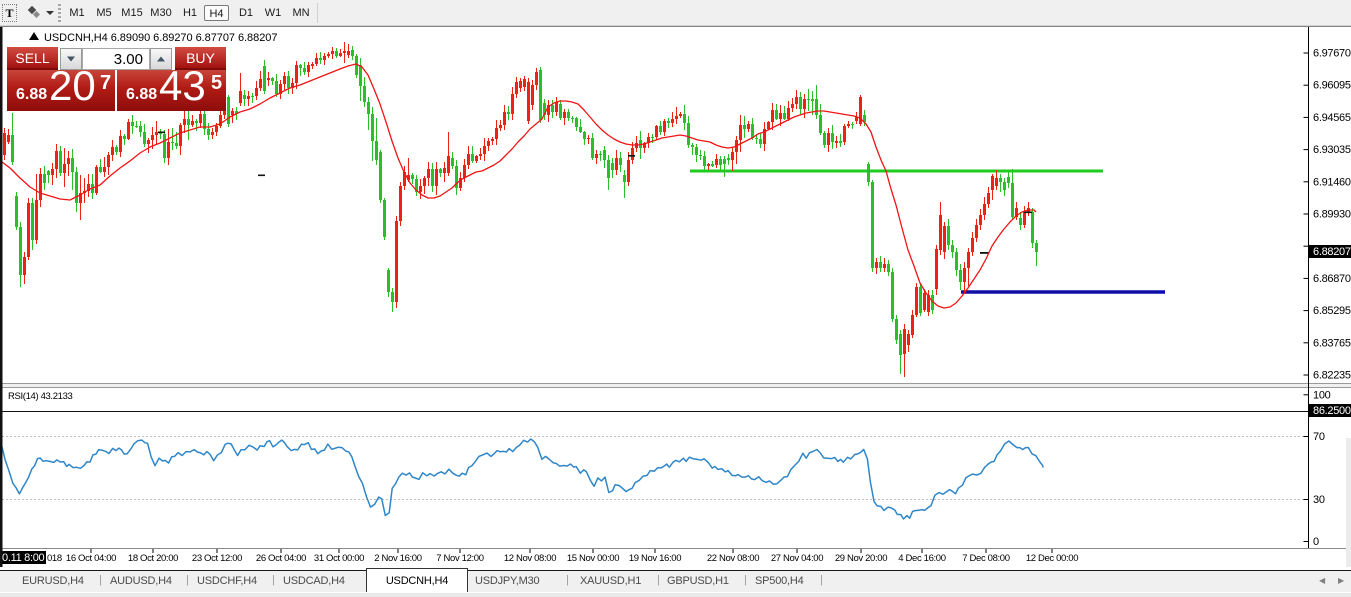  What do you see at coordinates (459, 558) in the screenshot?
I see `svg-text: 7 Nov 12:00` at bounding box center [459, 558].